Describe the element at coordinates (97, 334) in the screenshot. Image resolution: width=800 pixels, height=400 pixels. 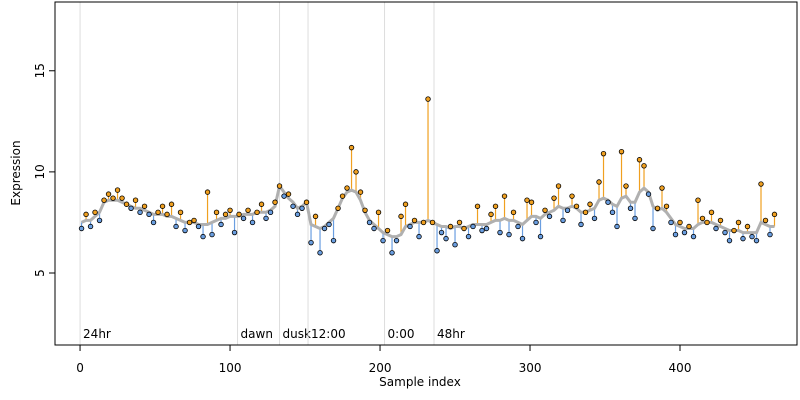
I see `annotation-label: 24hr` at that location.